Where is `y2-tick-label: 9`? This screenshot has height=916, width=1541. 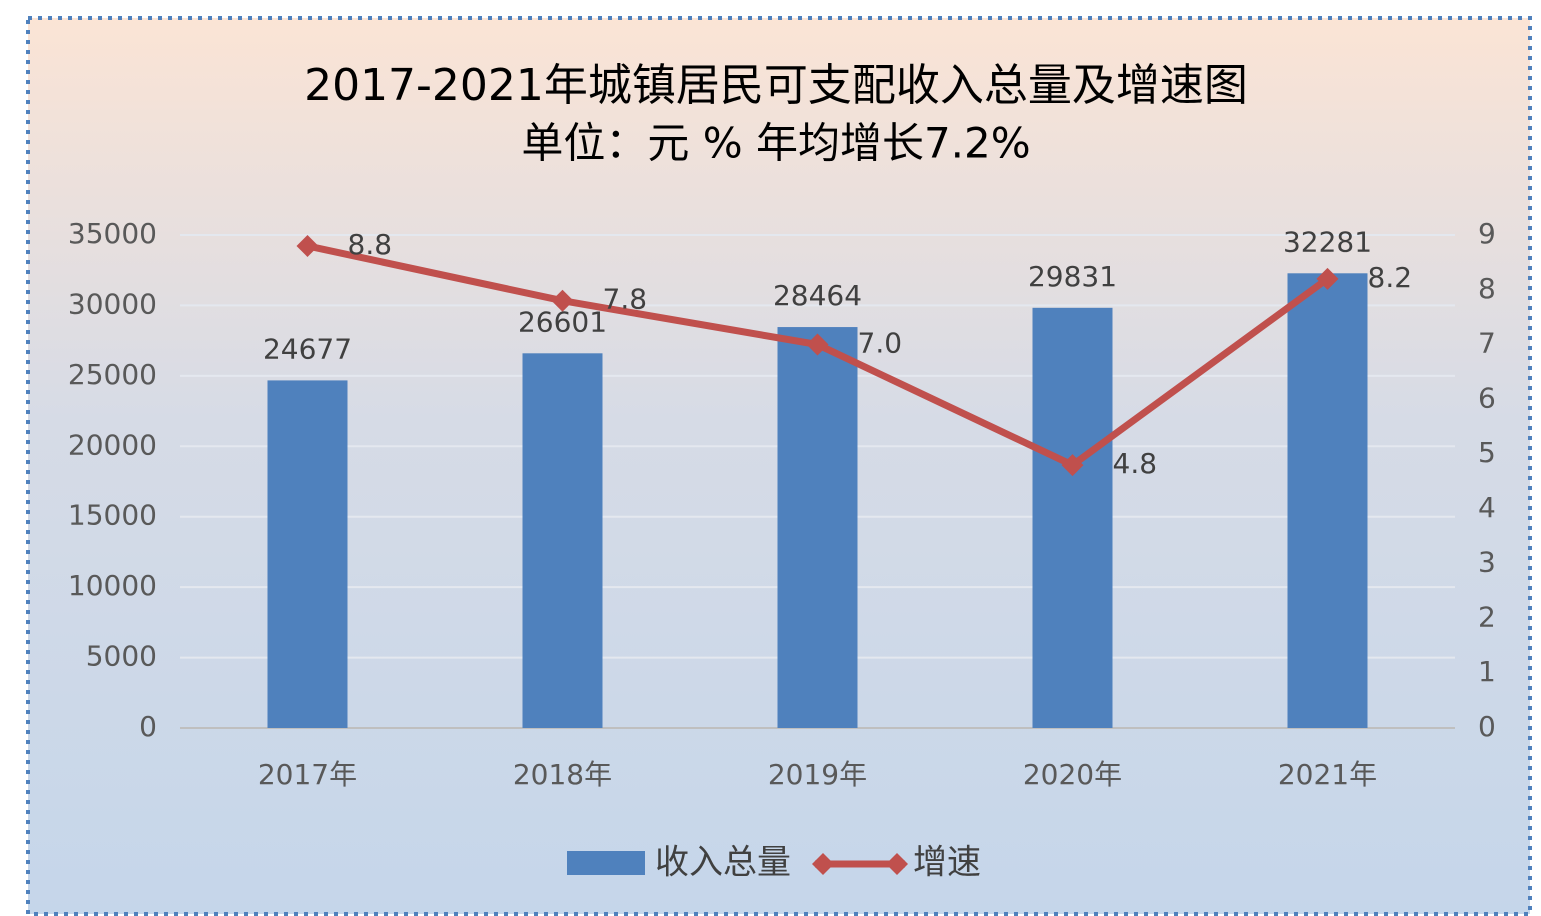 y2-tick-label: 9 is located at coordinates (1487, 233).